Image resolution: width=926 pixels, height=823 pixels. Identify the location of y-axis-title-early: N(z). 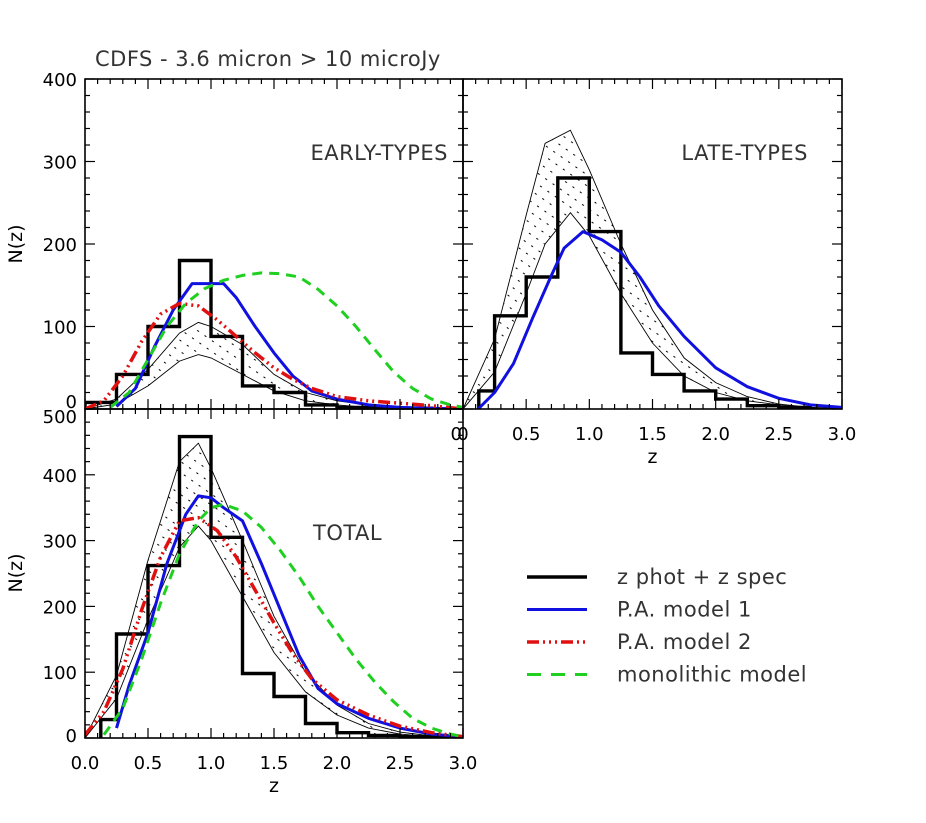
(16, 243).